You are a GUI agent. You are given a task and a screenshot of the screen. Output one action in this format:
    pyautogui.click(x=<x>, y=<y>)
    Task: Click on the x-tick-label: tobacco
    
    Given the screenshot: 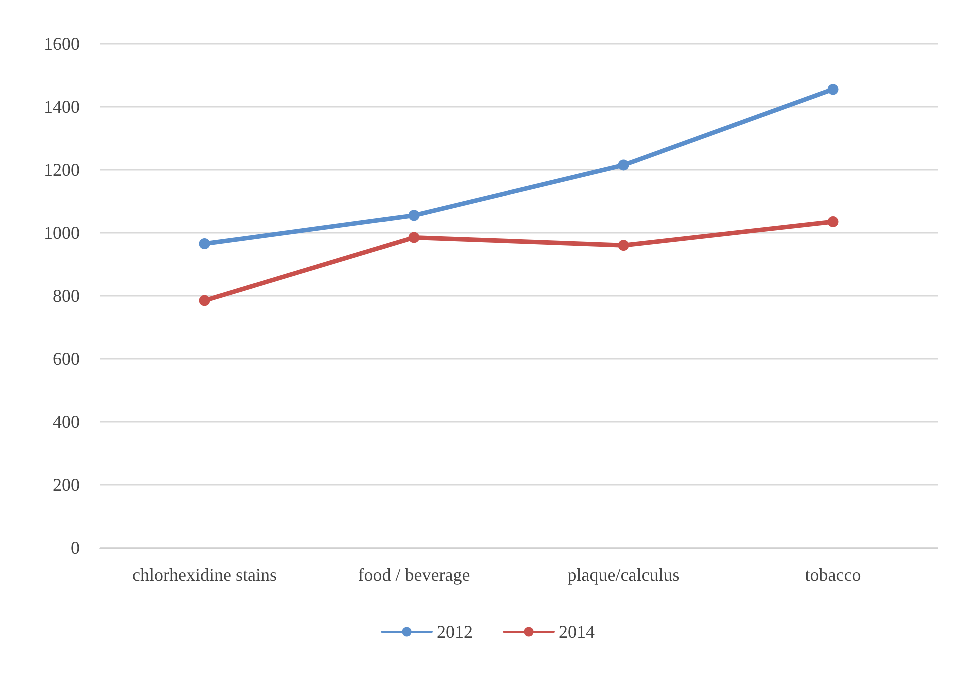 What is the action you would take?
    pyautogui.click(x=833, y=575)
    